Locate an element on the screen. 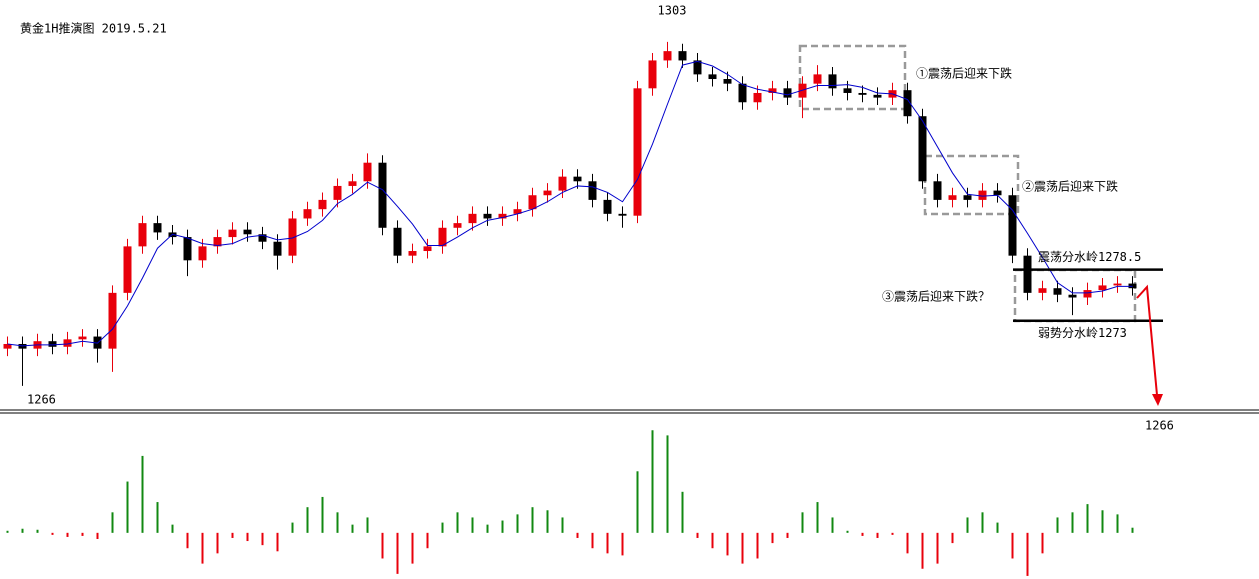  target-label: 1266 is located at coordinates (1159, 426).